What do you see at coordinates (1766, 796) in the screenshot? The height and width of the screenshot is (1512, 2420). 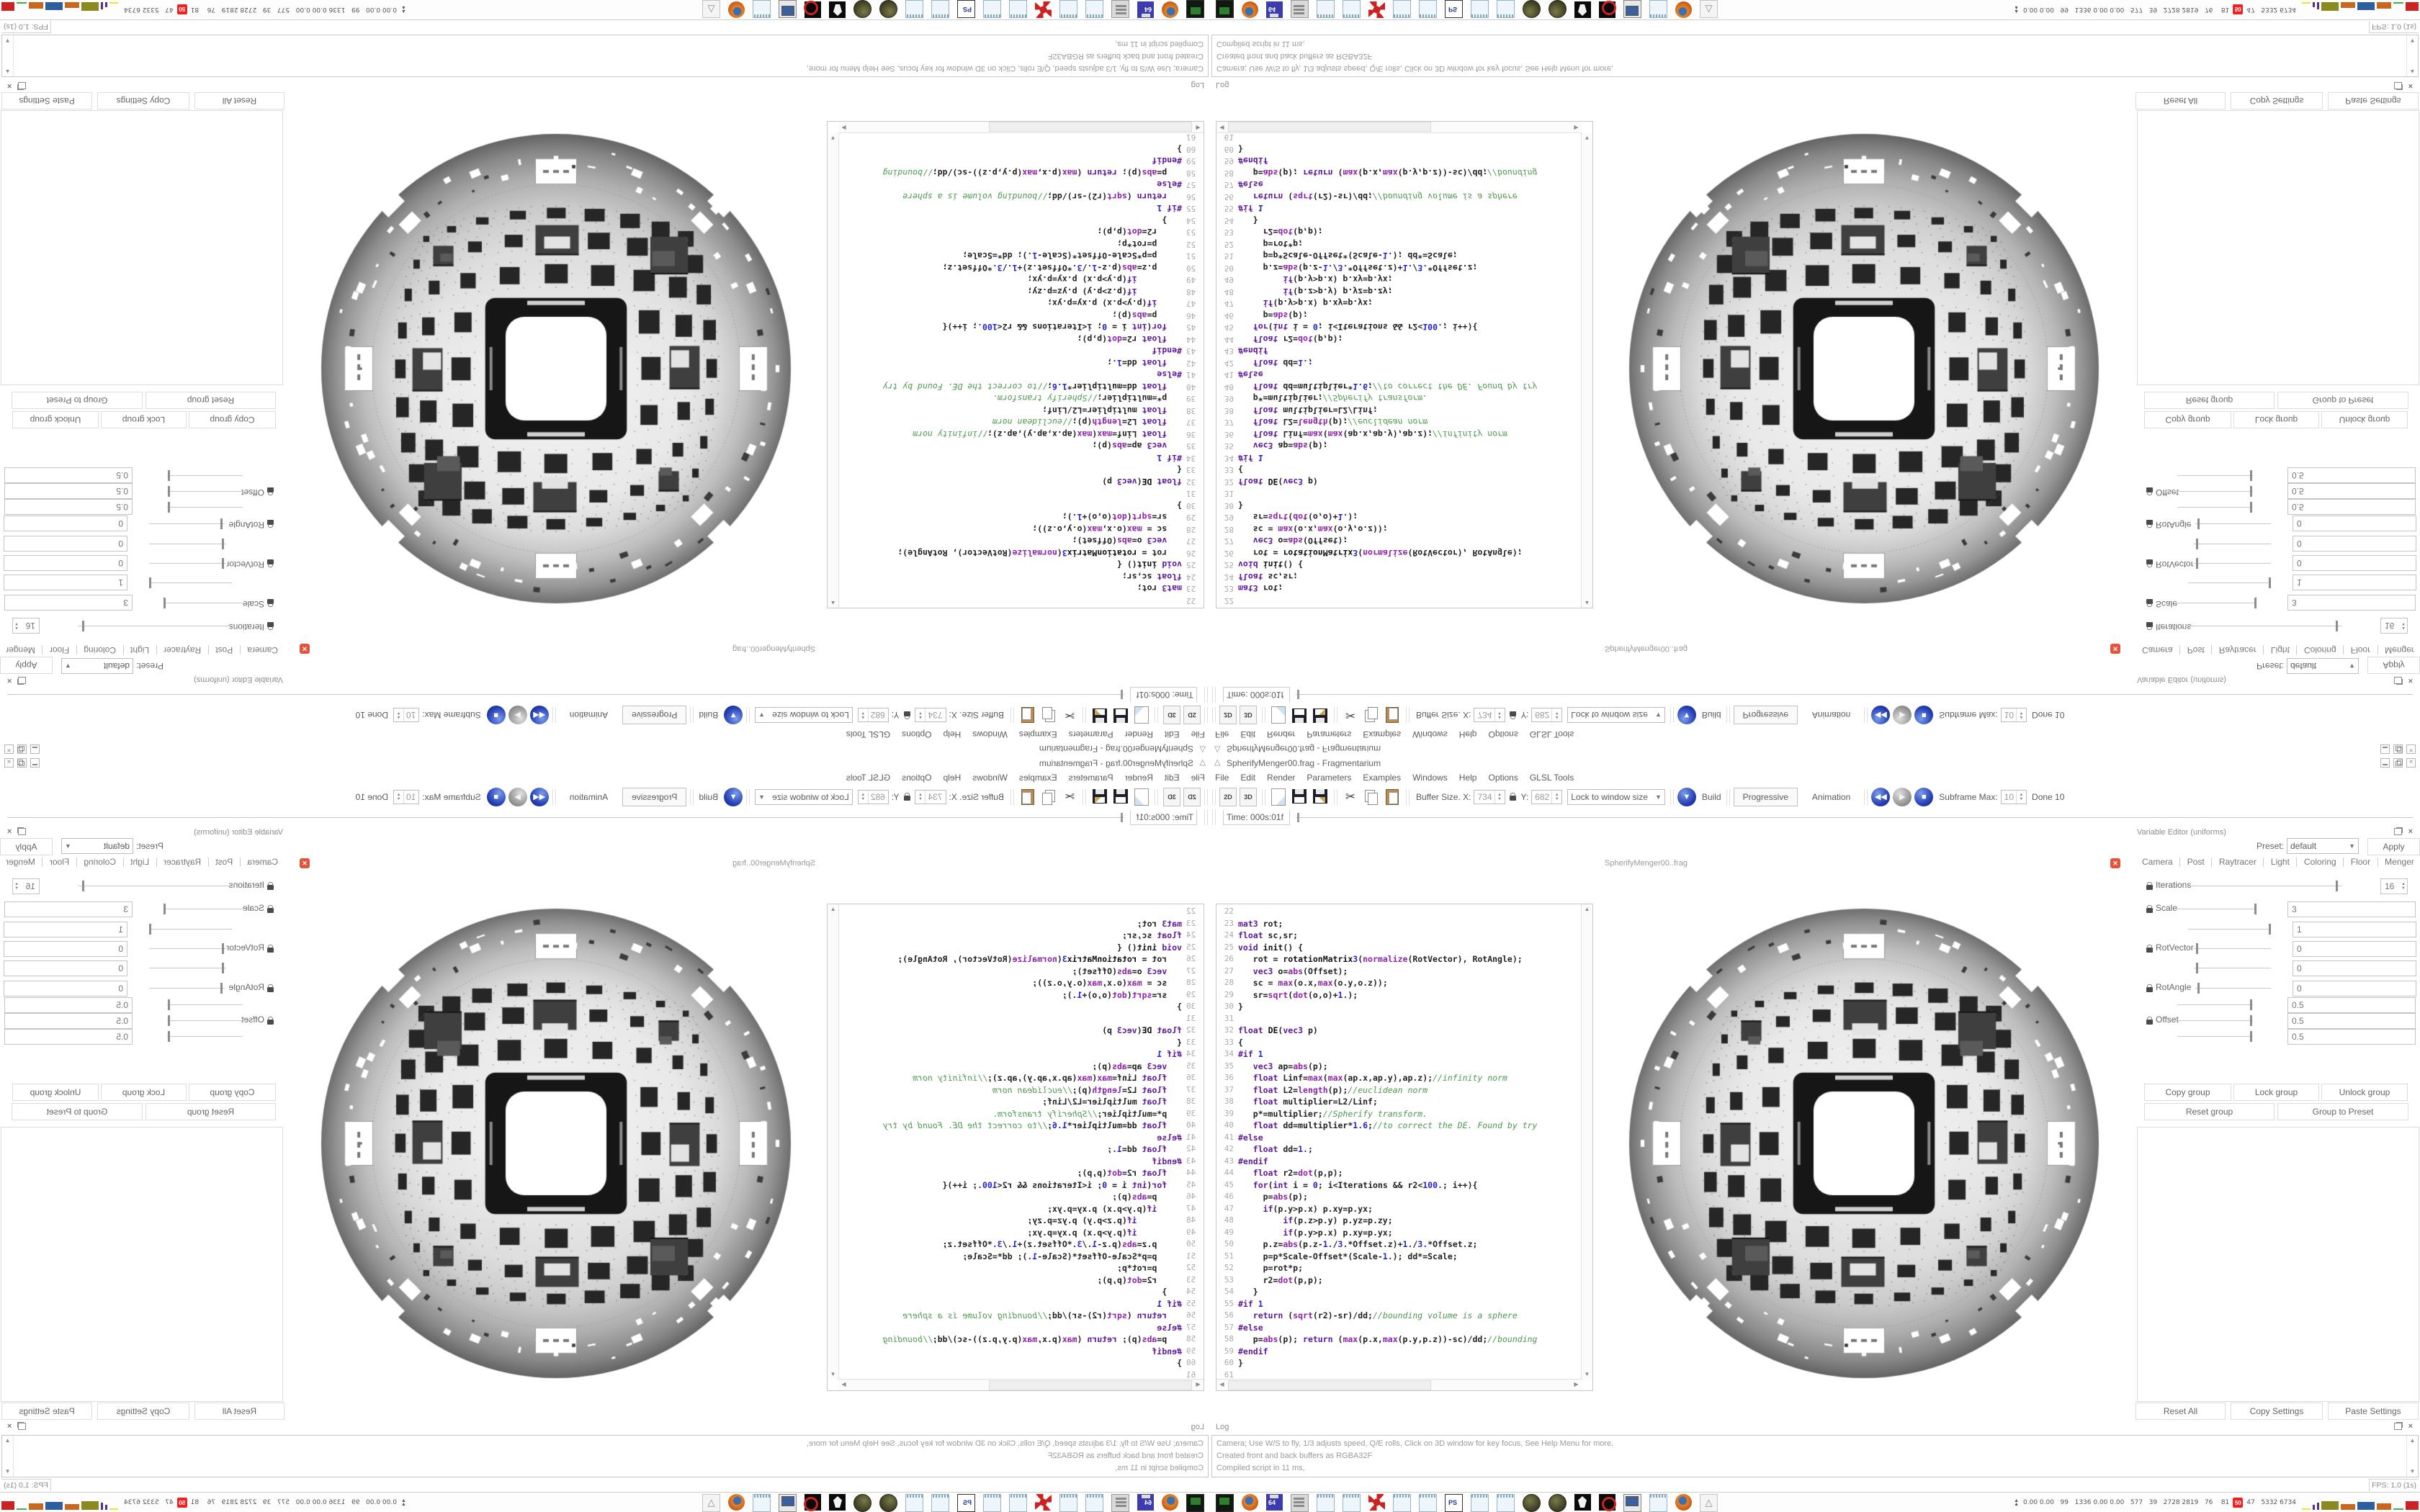 I see `progressive-button: Progressive` at bounding box center [1766, 796].